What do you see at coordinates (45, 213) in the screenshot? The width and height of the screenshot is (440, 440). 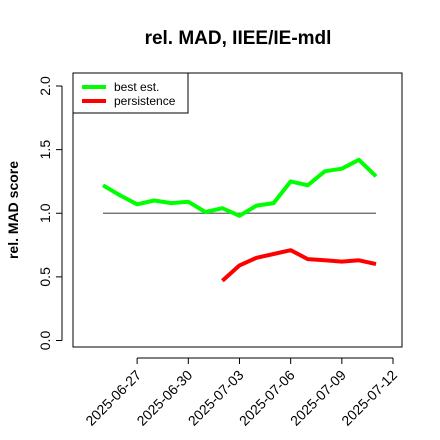 I see `y-tick-label: 1.0` at bounding box center [45, 213].